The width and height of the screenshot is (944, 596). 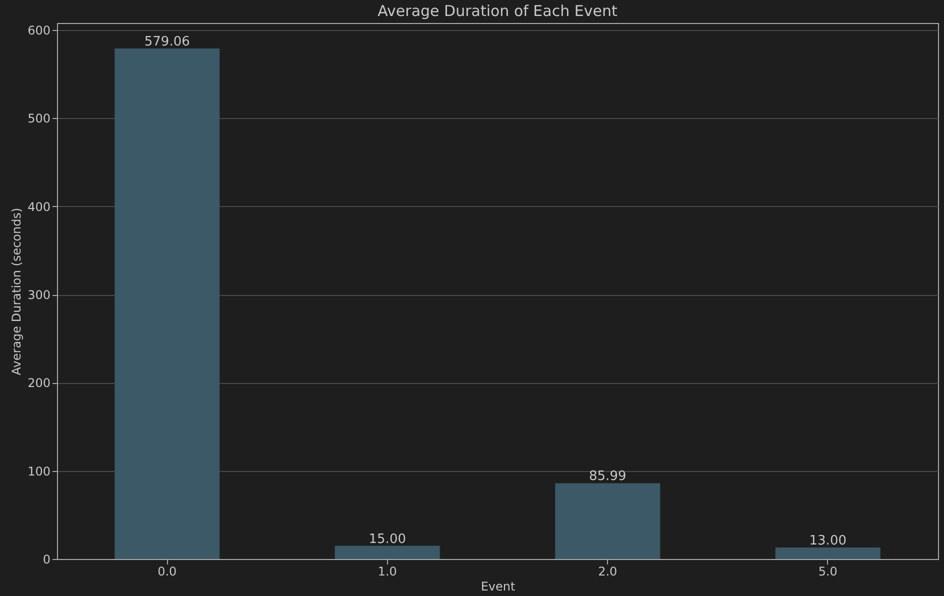 I want to click on y-tick-label: 100, so click(x=39, y=471).